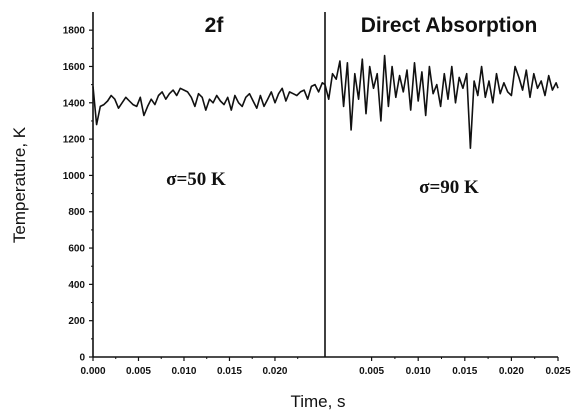 The image size is (575, 415). What do you see at coordinates (215, 25) in the screenshot?
I see `panel-title-2f: 2f` at bounding box center [215, 25].